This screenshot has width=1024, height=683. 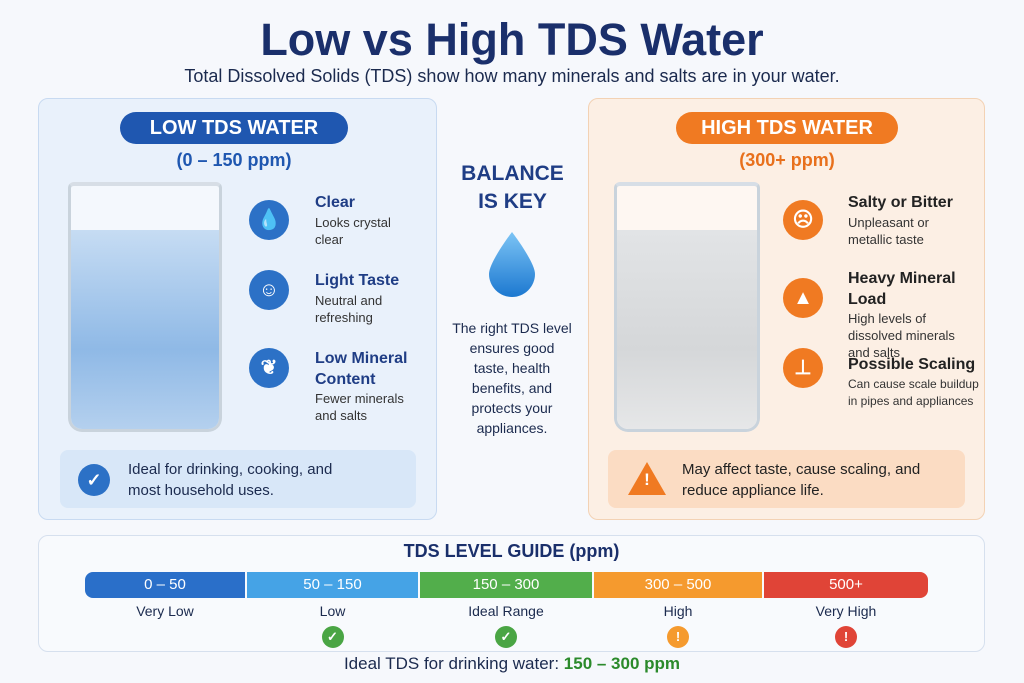 I want to click on mountain-icon: ▲, so click(x=803, y=298).